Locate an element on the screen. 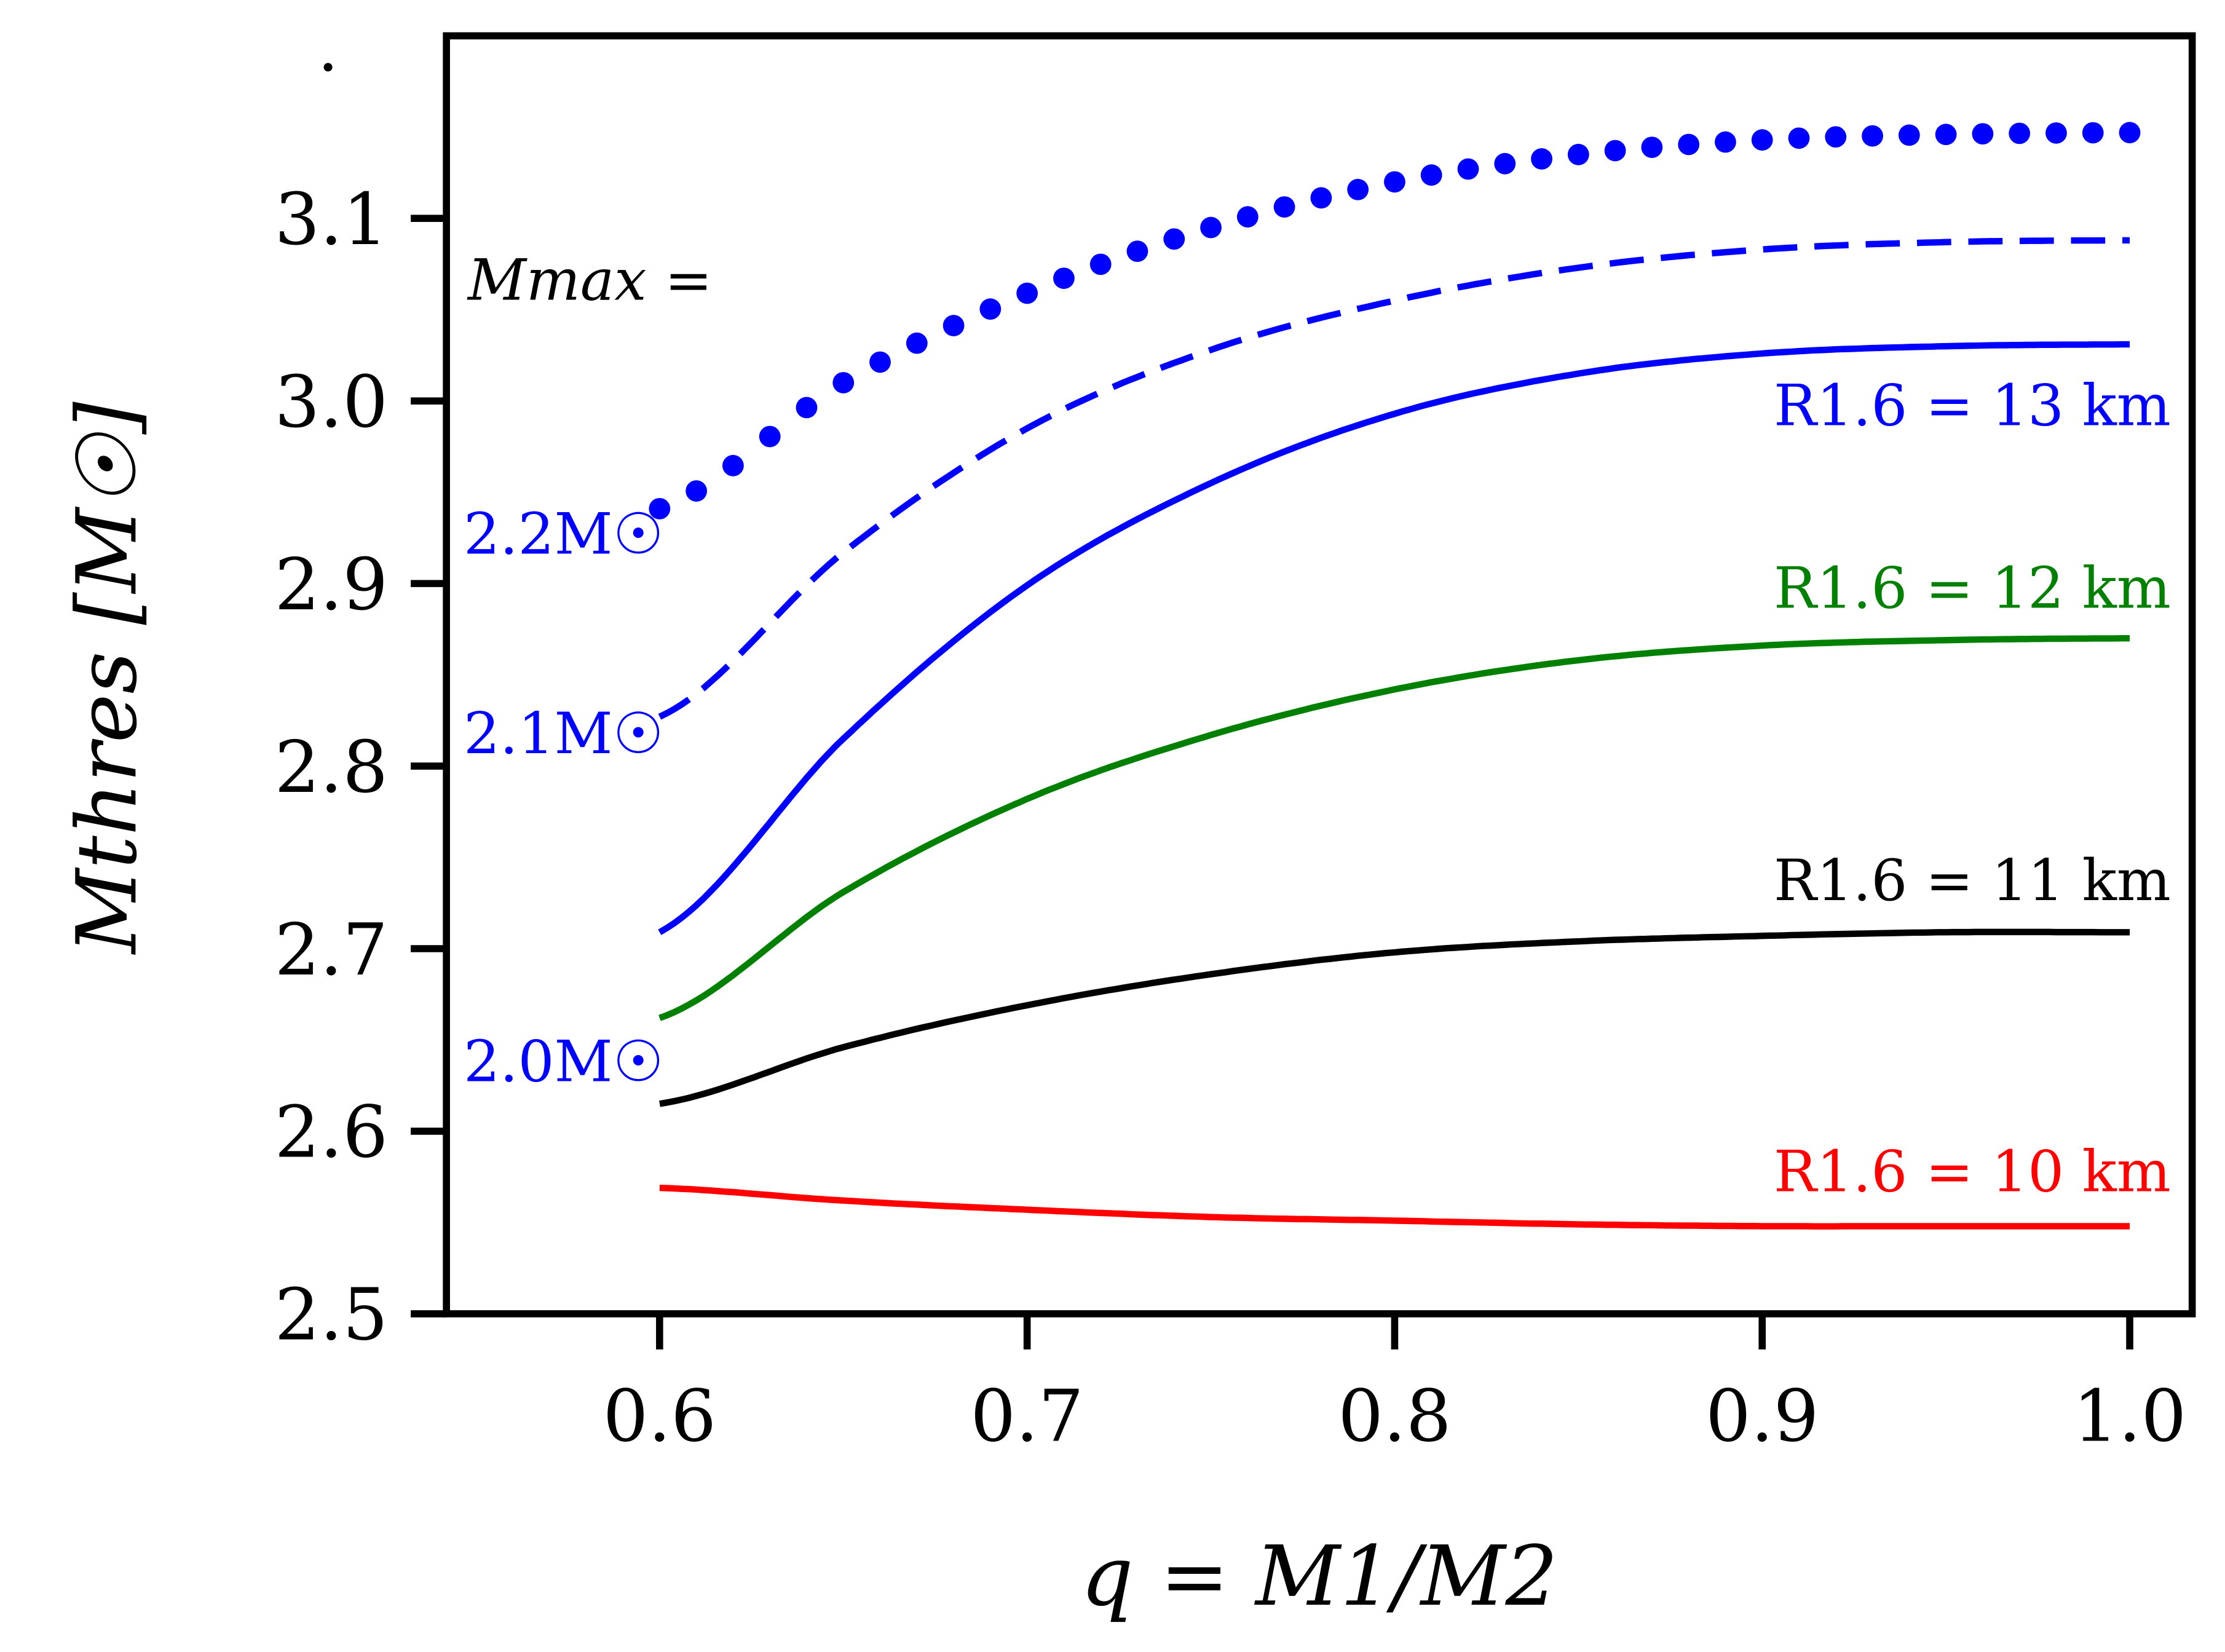 The height and width of the screenshot is (1652, 2225). stray-dot is located at coordinates (328, 67).